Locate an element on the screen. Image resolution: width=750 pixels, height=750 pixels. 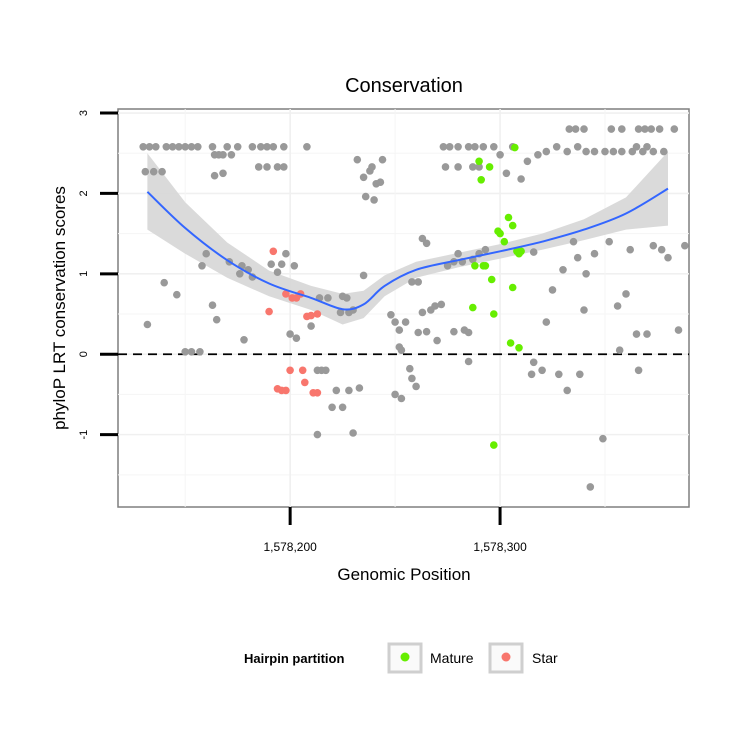
legend-dot-mature is located at coordinates (405, 657).